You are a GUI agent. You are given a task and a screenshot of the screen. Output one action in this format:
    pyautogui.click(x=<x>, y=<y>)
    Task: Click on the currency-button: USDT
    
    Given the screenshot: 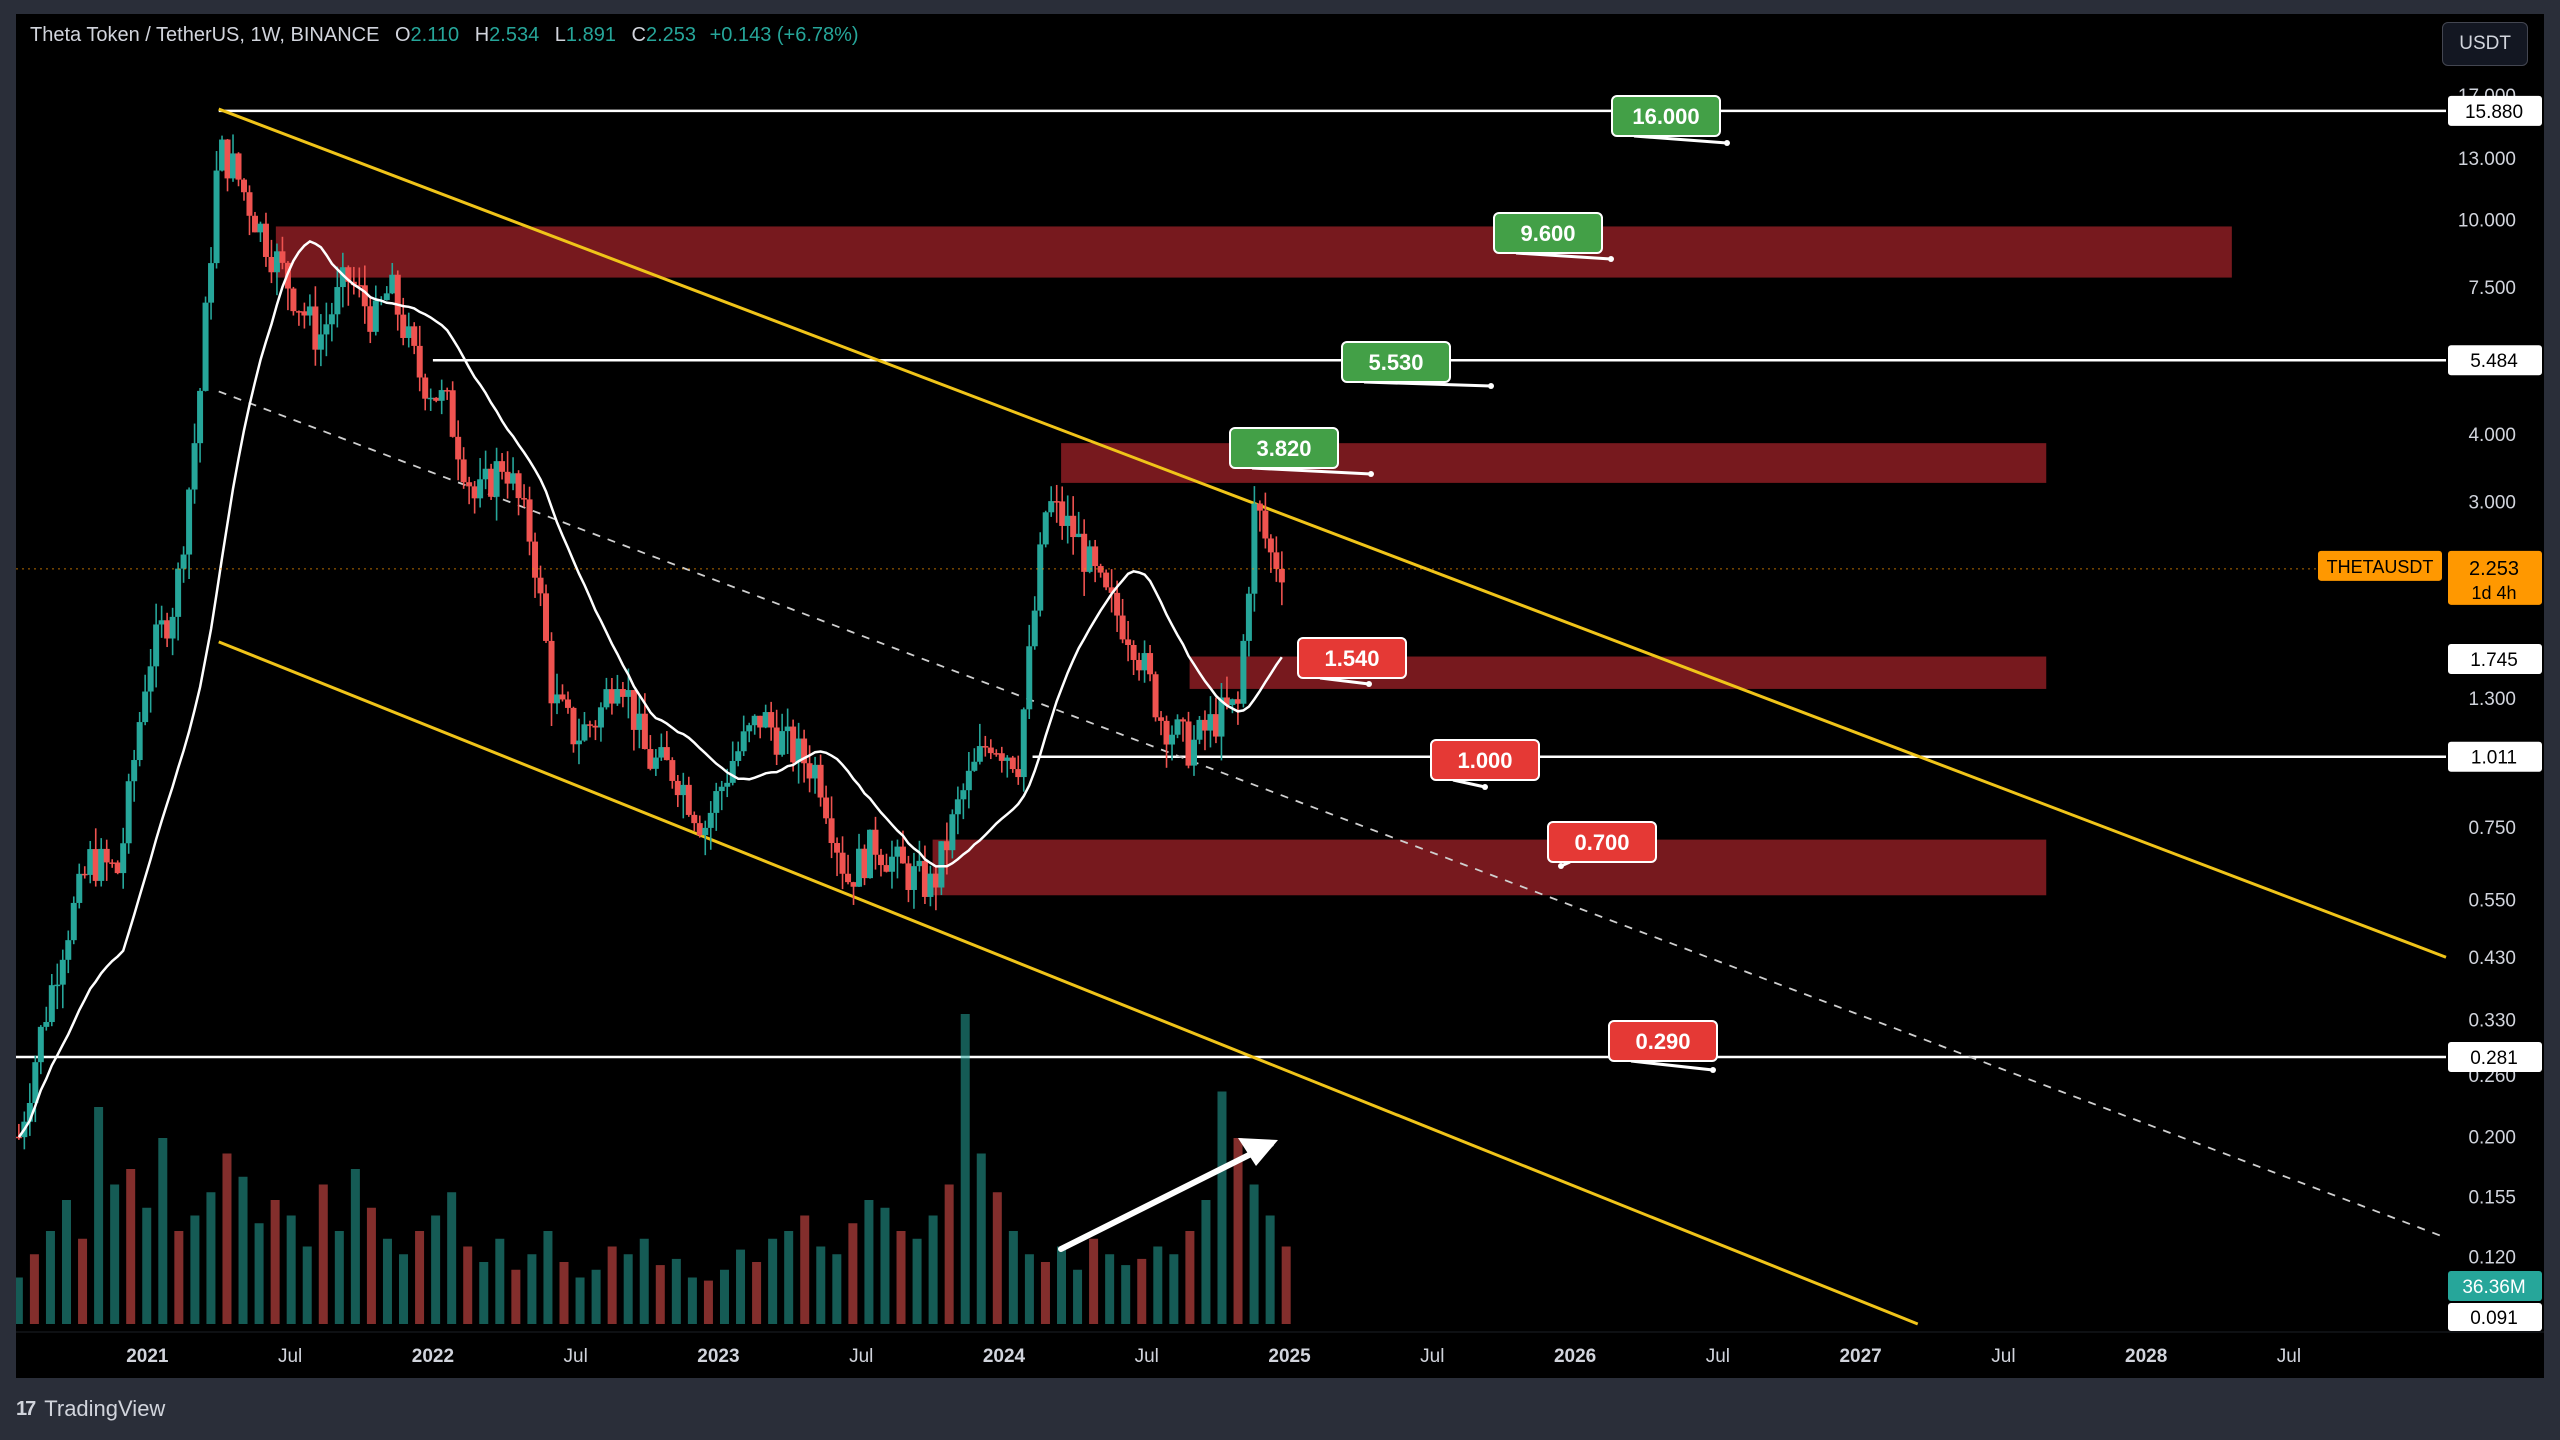 What is the action you would take?
    pyautogui.click(x=2485, y=44)
    